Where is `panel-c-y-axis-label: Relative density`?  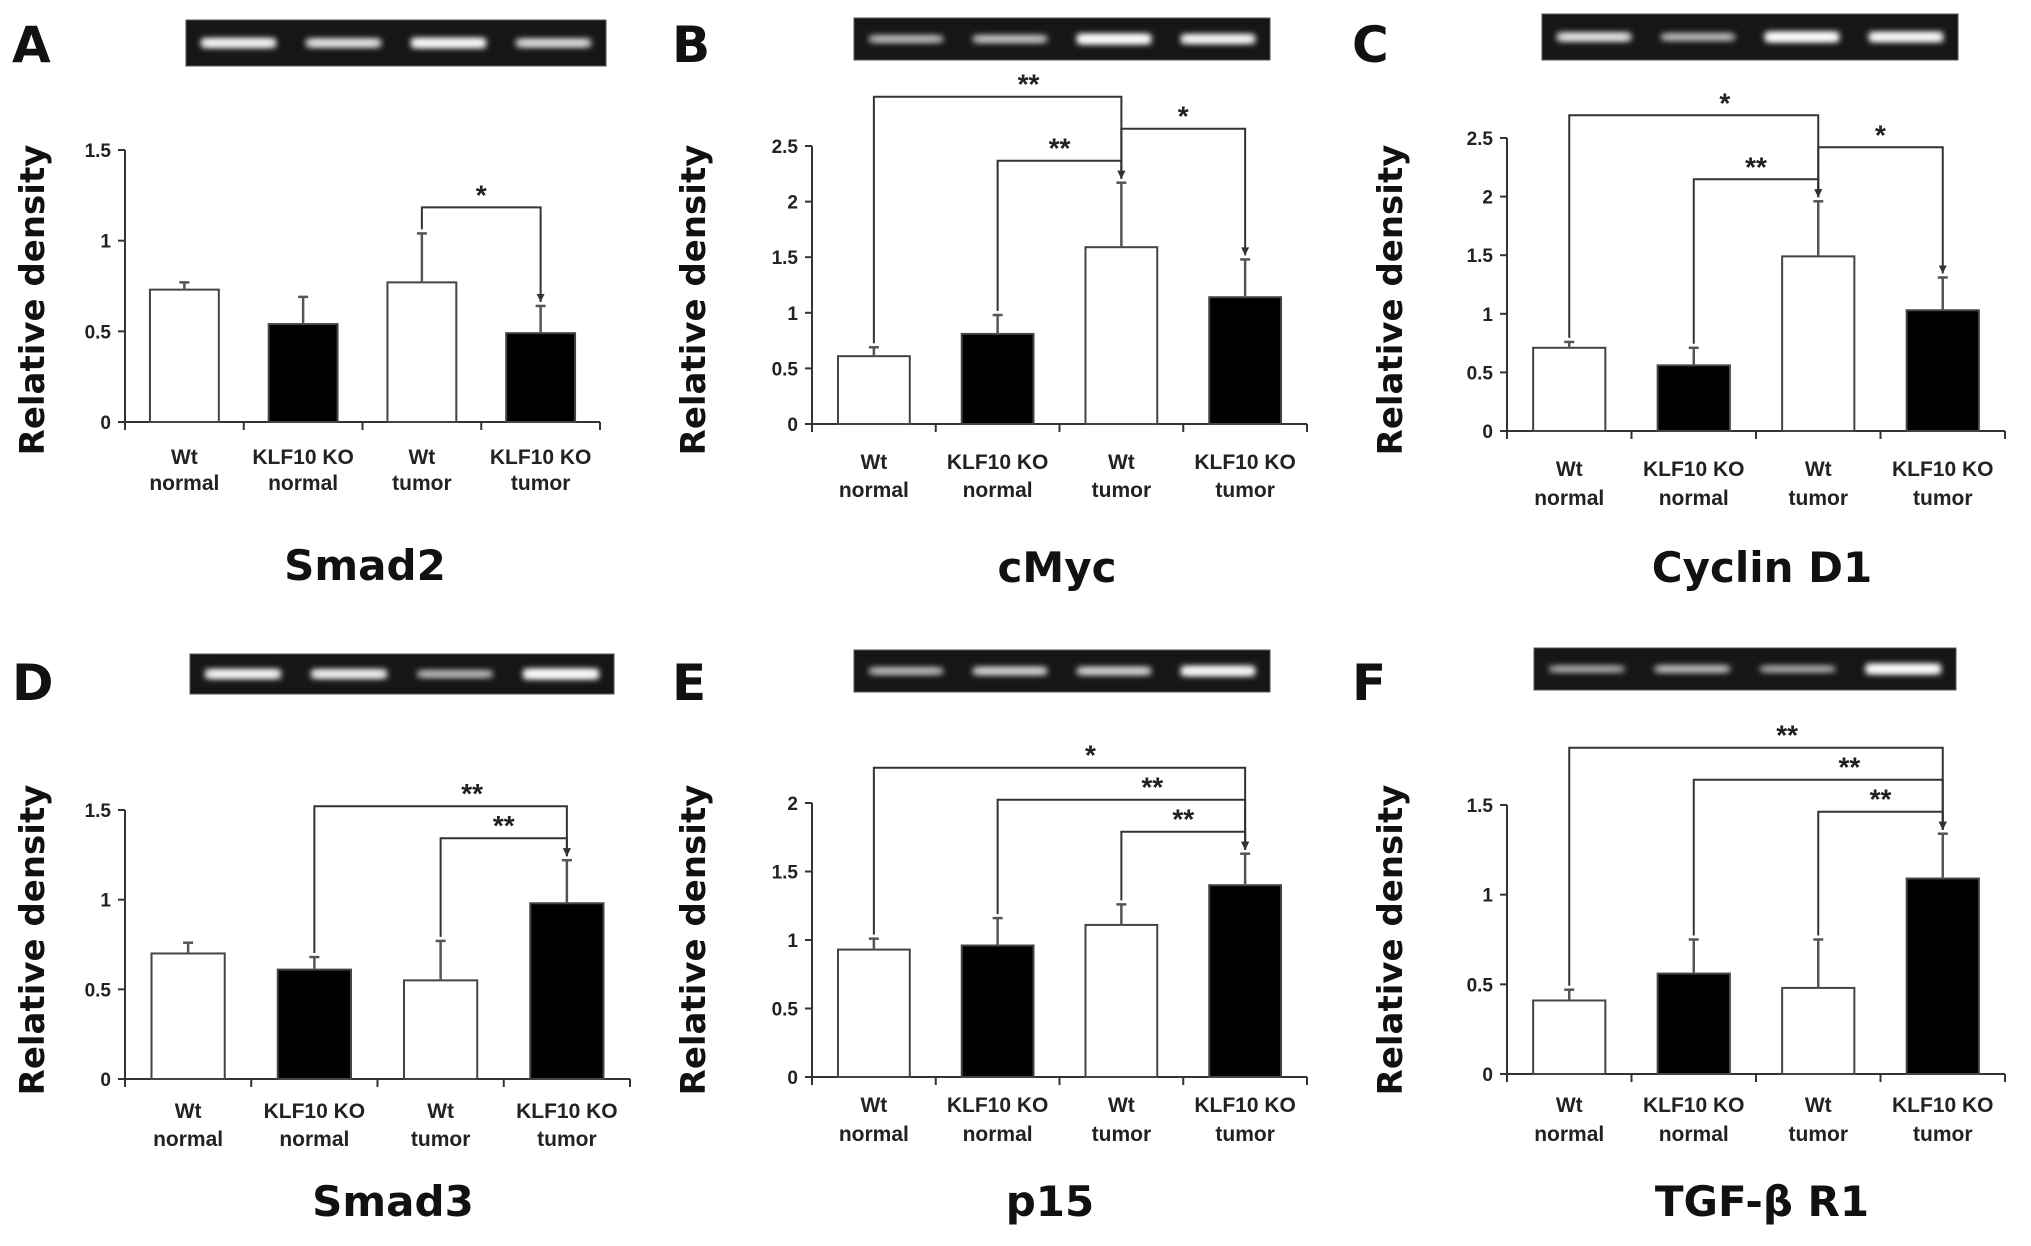 panel-c-y-axis-label: Relative density is located at coordinates (1391, 300).